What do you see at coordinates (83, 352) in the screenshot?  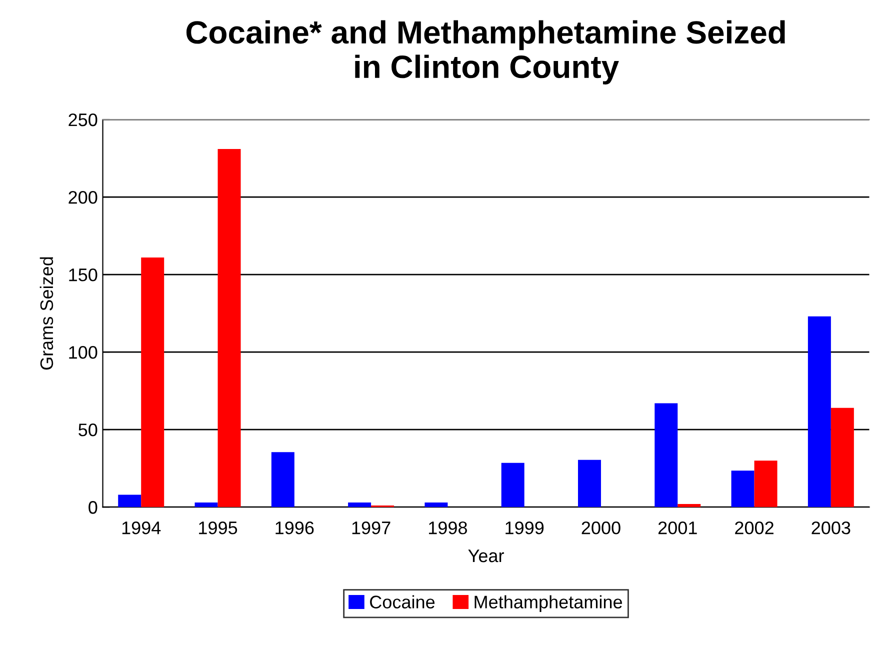 I see `y-tick-label: 100` at bounding box center [83, 352].